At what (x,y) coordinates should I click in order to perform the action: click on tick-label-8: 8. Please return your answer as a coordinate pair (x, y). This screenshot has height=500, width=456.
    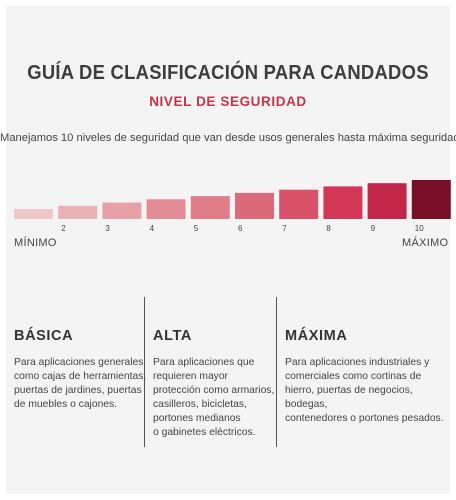
    Looking at the image, I should click on (328, 228).